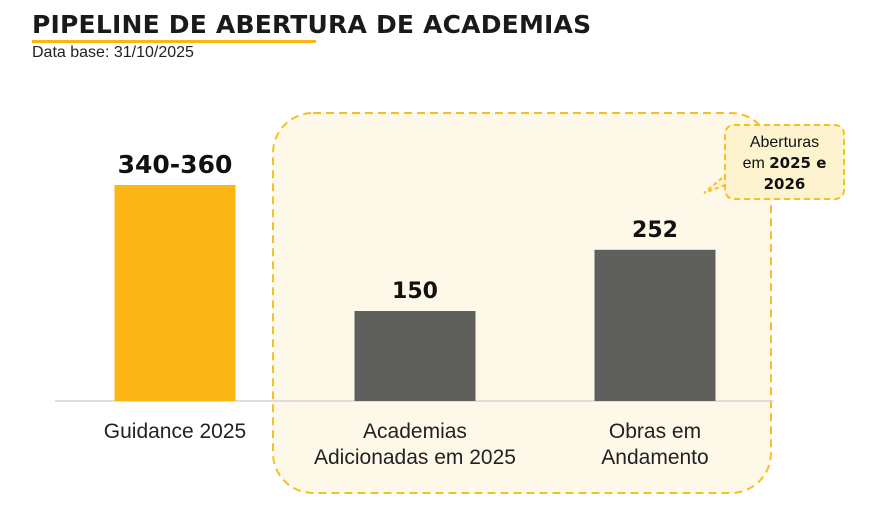 The image size is (890, 510). Describe the element at coordinates (716, 182) in the screenshot. I see `callout-pointer` at that location.